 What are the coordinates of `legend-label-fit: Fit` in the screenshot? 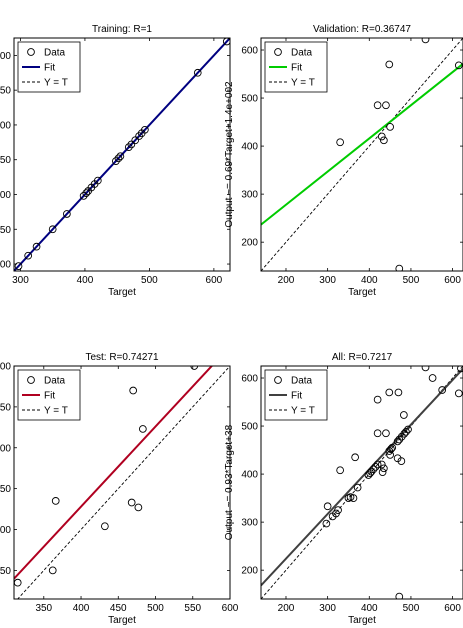 It's located at (49, 396).